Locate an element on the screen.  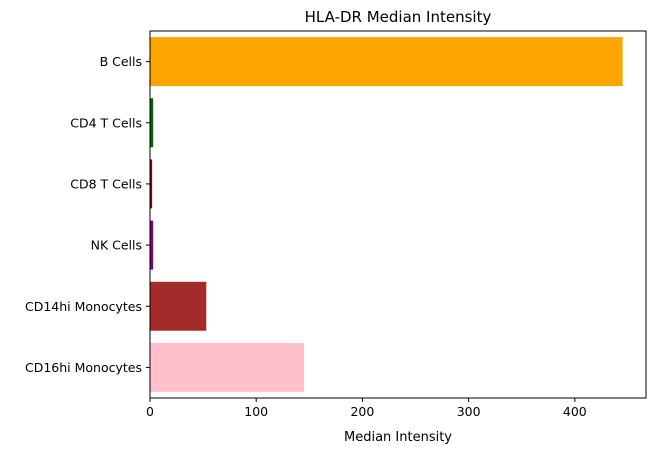
x-tick-label: 200 is located at coordinates (362, 411).